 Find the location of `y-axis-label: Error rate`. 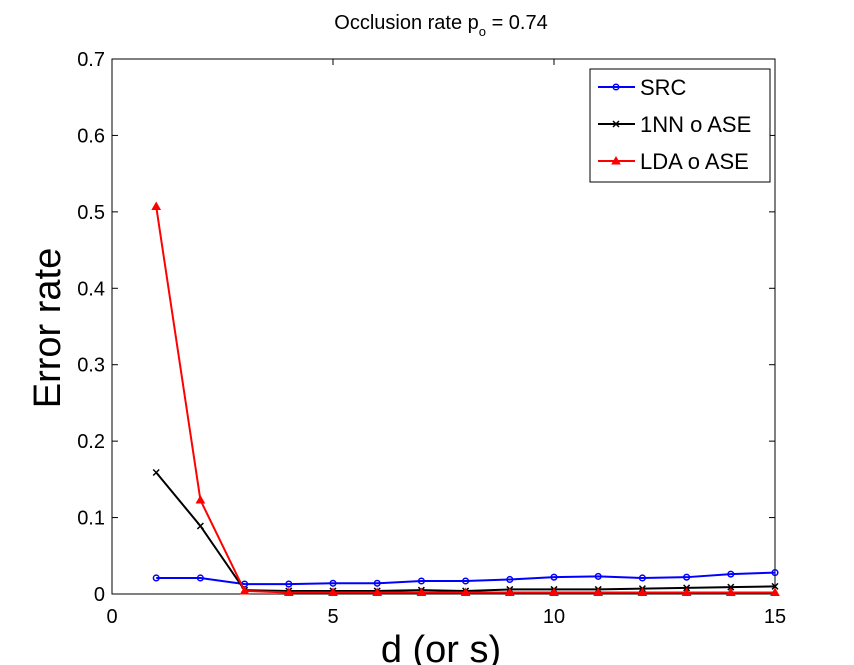

y-axis-label: Error rate is located at coordinates (48, 328).